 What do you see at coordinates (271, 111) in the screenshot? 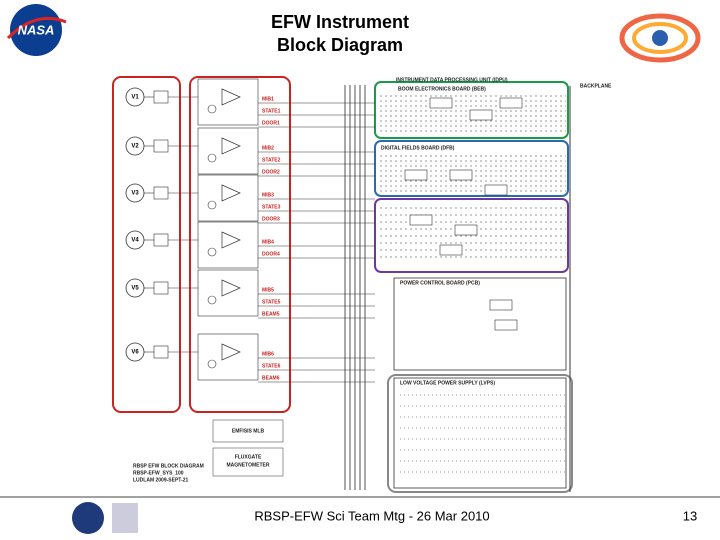
I see `preamp-label: STATE1` at bounding box center [271, 111].